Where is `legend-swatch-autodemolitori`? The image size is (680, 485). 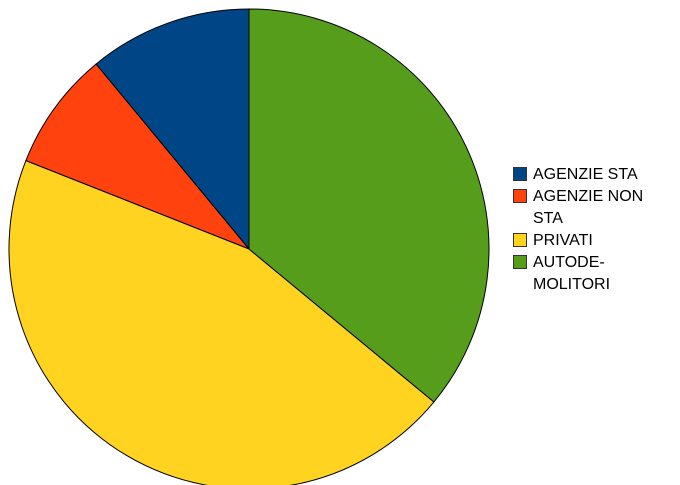 legend-swatch-autodemolitori is located at coordinates (520, 262).